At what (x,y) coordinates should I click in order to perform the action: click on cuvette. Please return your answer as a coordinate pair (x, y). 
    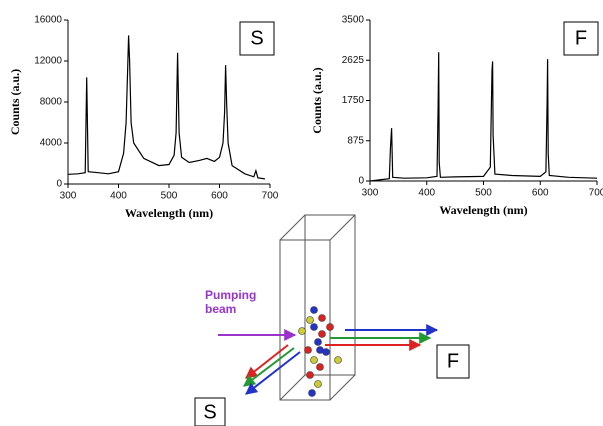
    Looking at the image, I should click on (317, 307).